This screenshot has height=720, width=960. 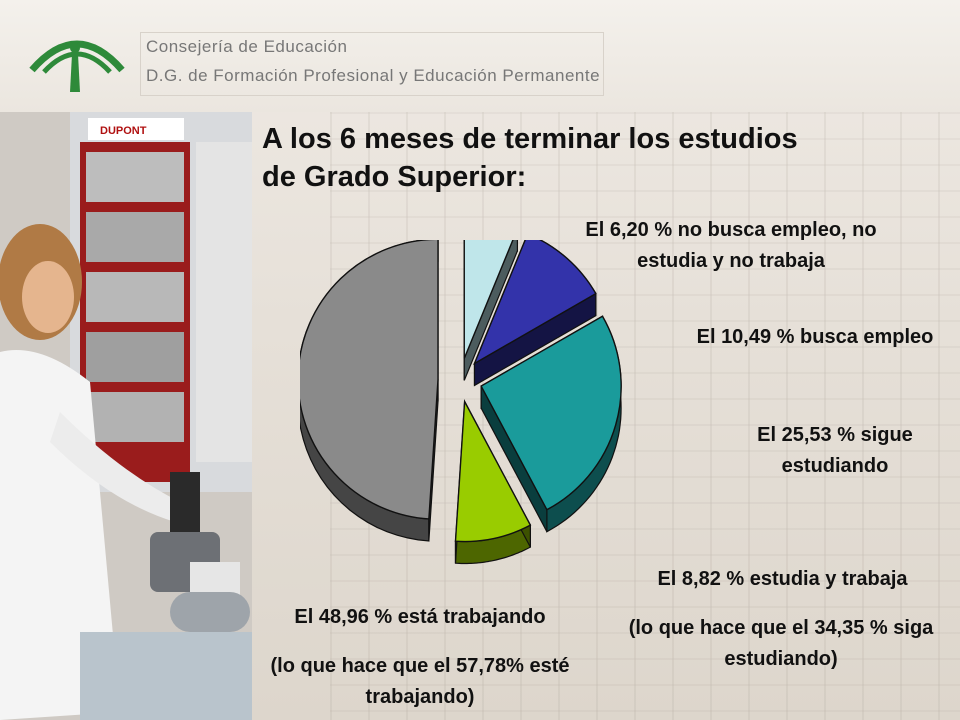 I want to click on org-box, so click(x=372, y=64).